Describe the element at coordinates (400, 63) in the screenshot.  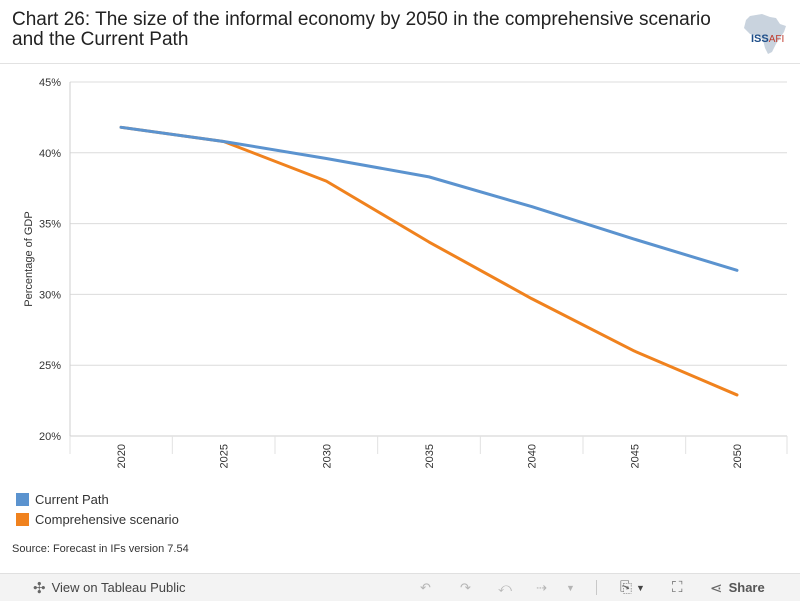
I see `header-divider` at that location.